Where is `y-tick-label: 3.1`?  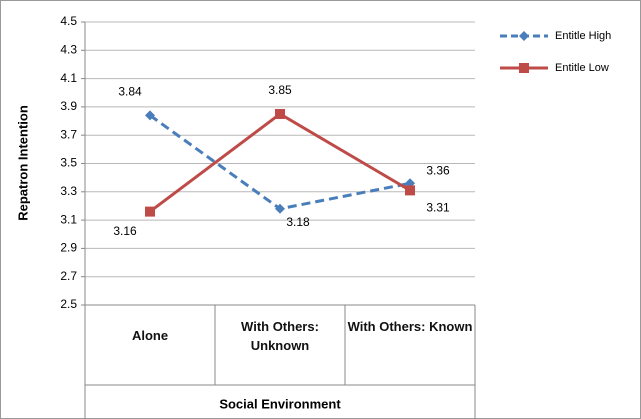 y-tick-label: 3.1 is located at coordinates (68, 219).